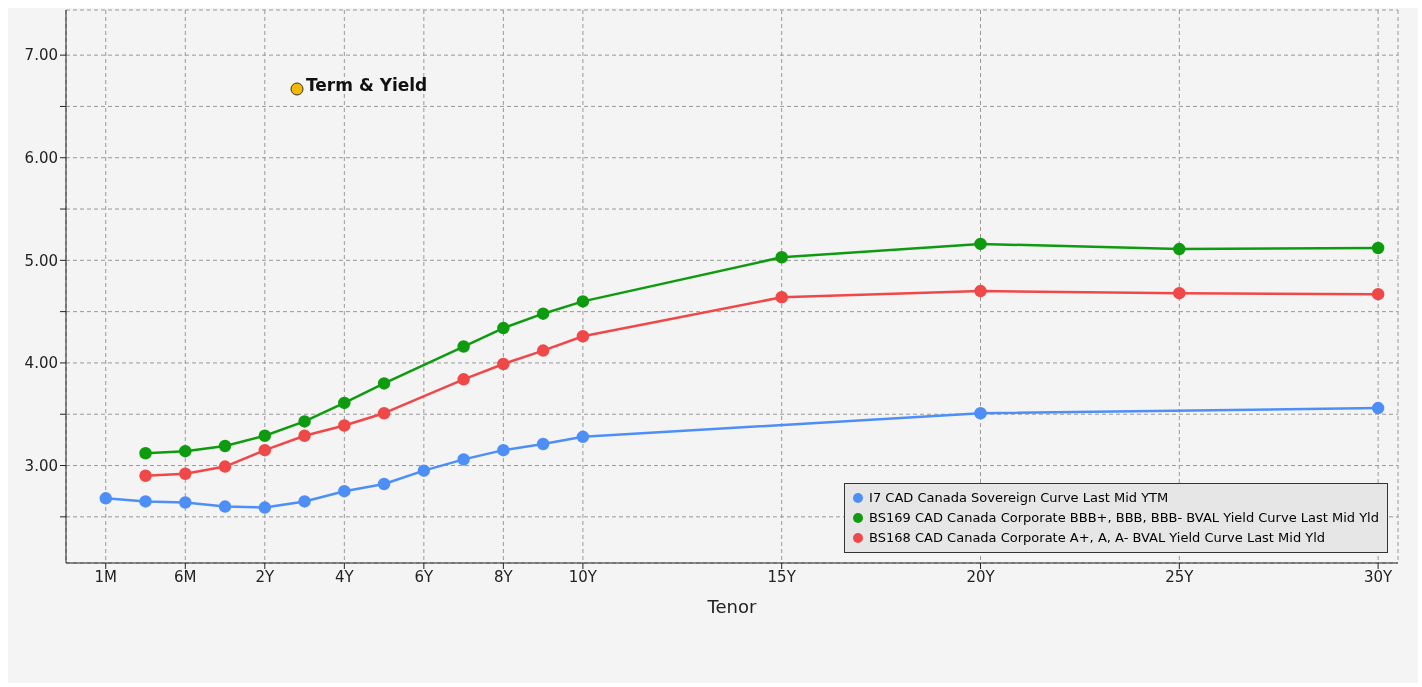 Image resolution: width=1422 pixels, height=687 pixels. What do you see at coordinates (41, 158) in the screenshot?
I see `y-tick-label: 6.00` at bounding box center [41, 158].